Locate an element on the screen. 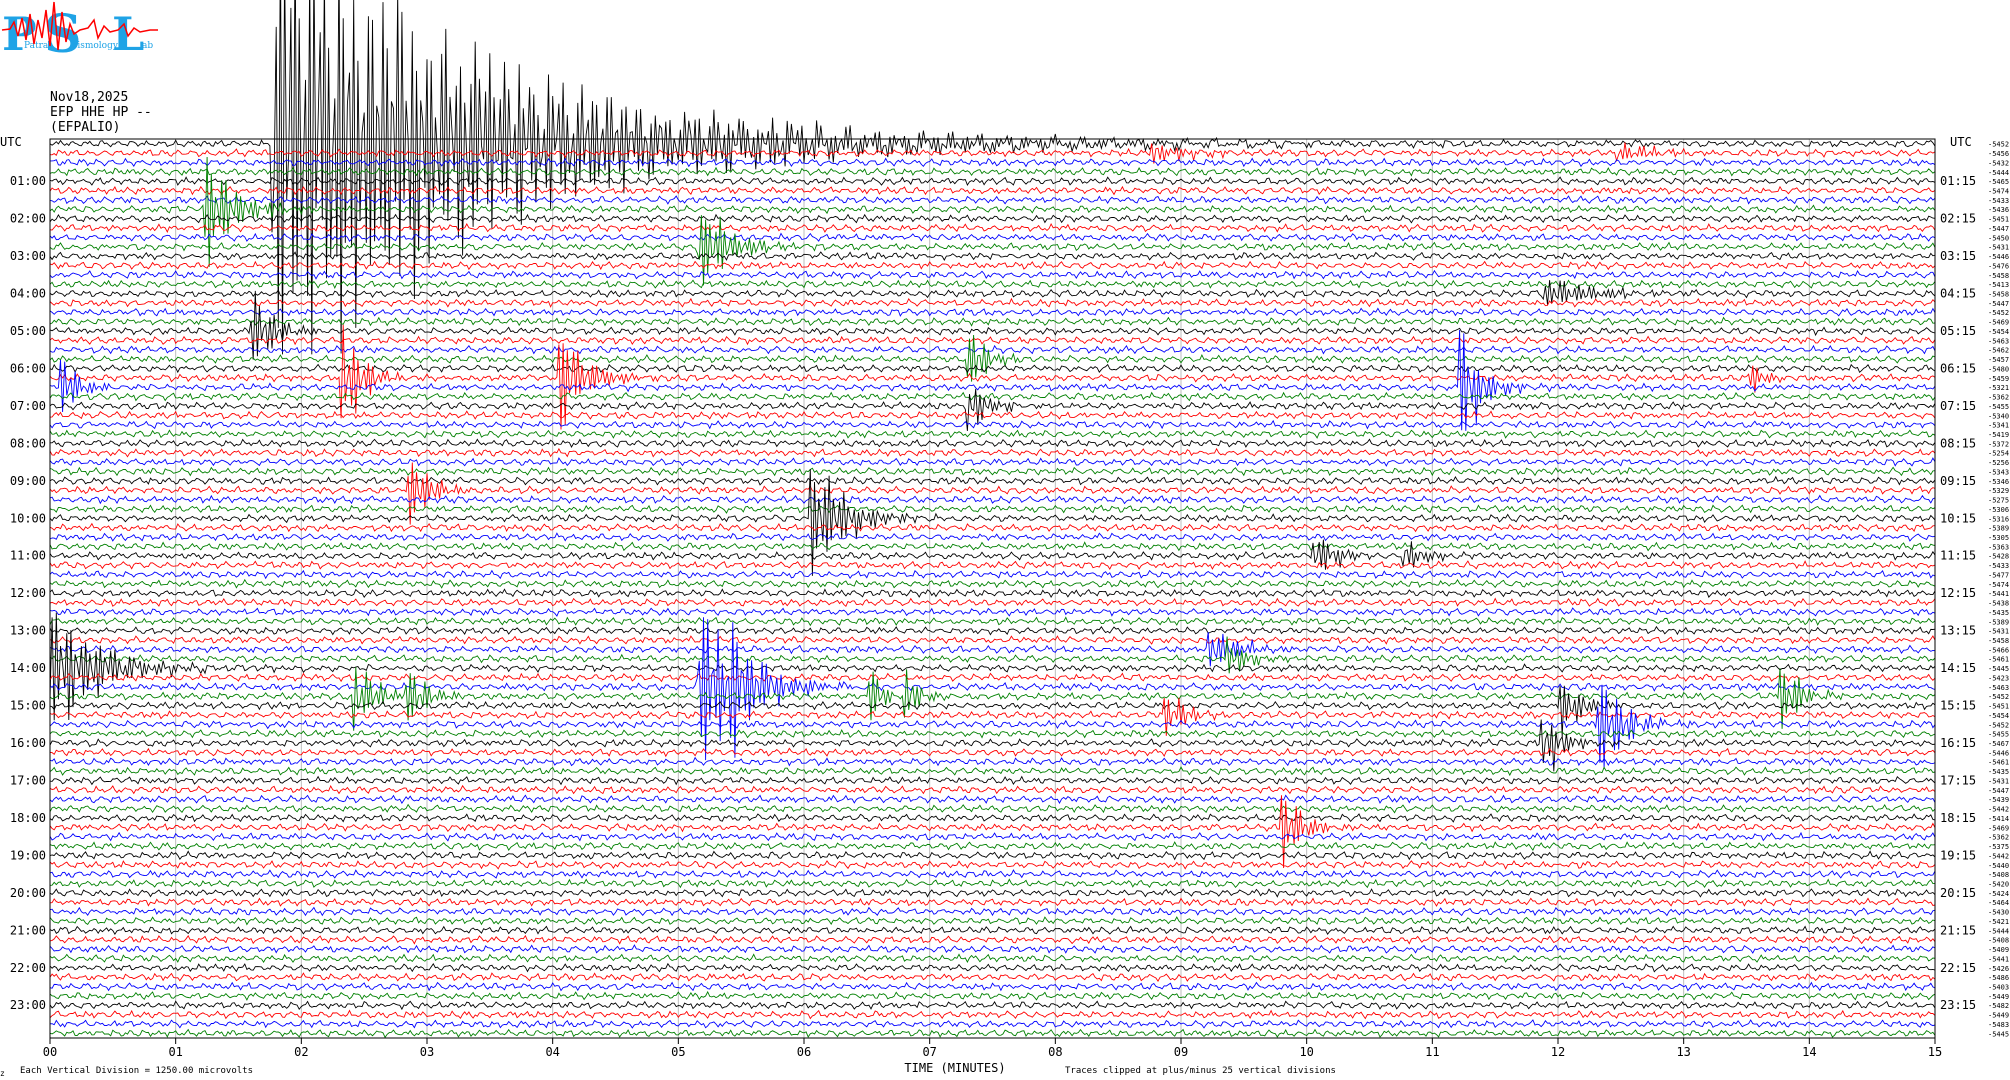 This screenshot has width=2010, height=1080. trace-offset-label: -5435 is located at coordinates (1998, 772).